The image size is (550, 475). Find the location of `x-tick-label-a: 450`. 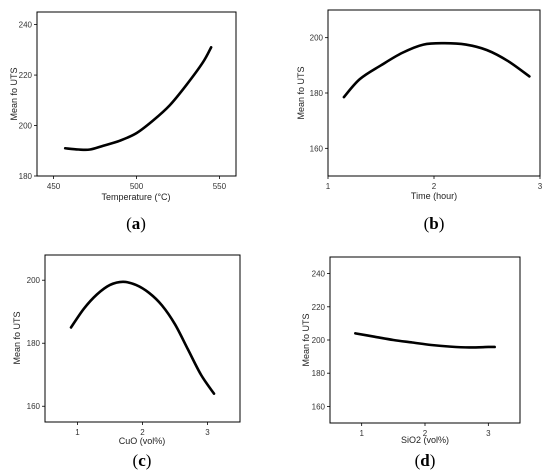

x-tick-label-a: 450 is located at coordinates (54, 186).